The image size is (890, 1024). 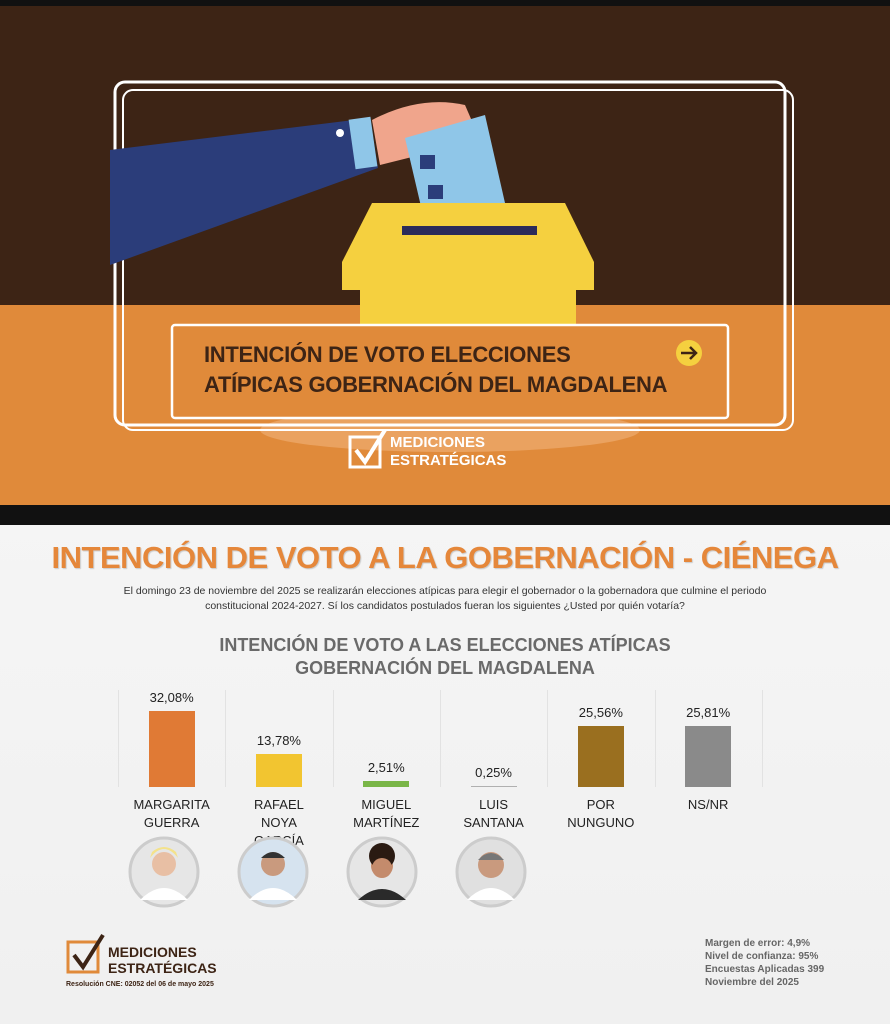 What do you see at coordinates (386, 813) in the screenshot?
I see `category-label: MIGUEL MARTÍNEZ` at bounding box center [386, 813].